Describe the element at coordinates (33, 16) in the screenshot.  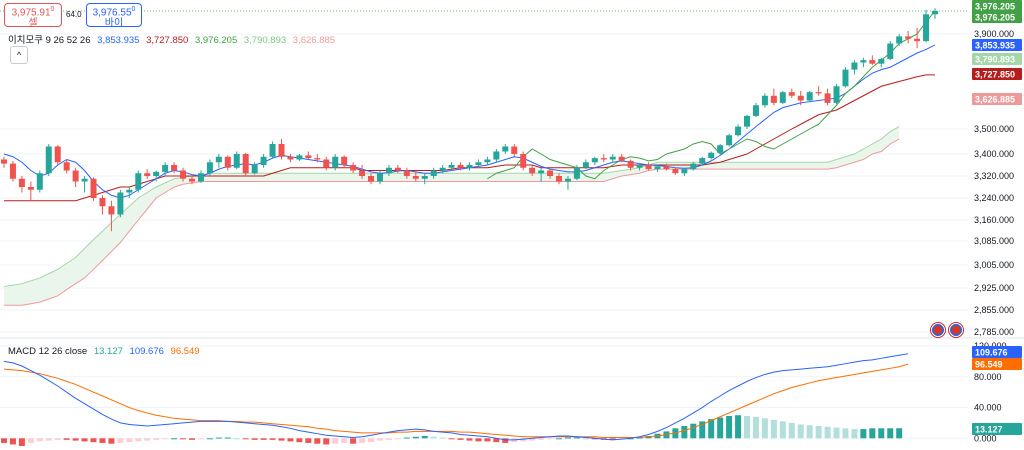
I see `sell-button: 3,975.910 셀` at that location.